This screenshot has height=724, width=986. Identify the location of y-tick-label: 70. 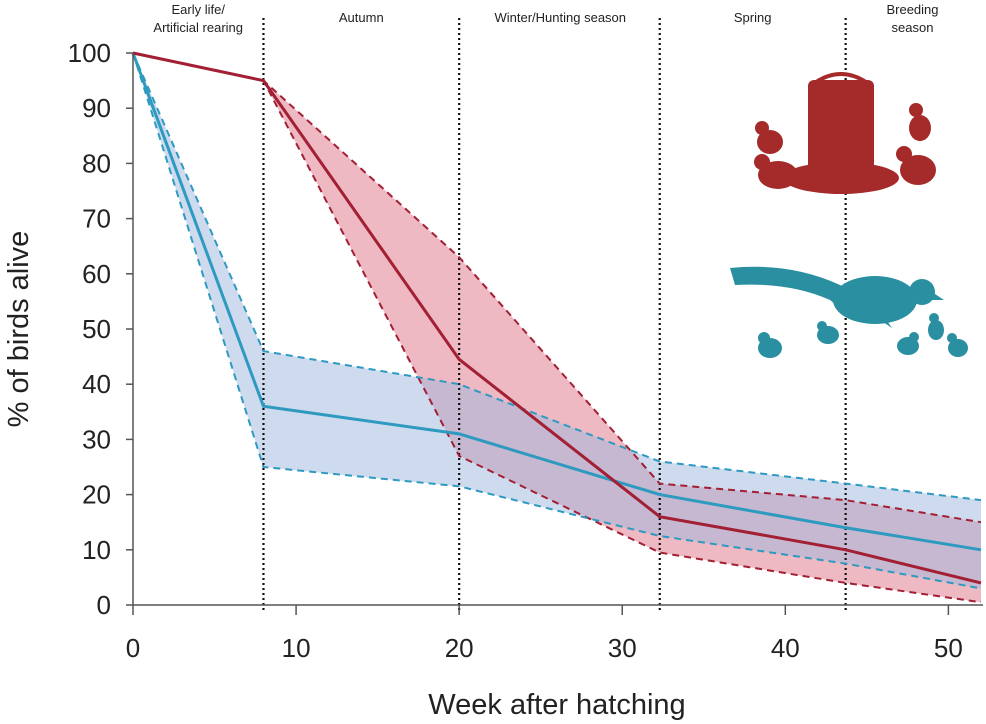
(96, 219).